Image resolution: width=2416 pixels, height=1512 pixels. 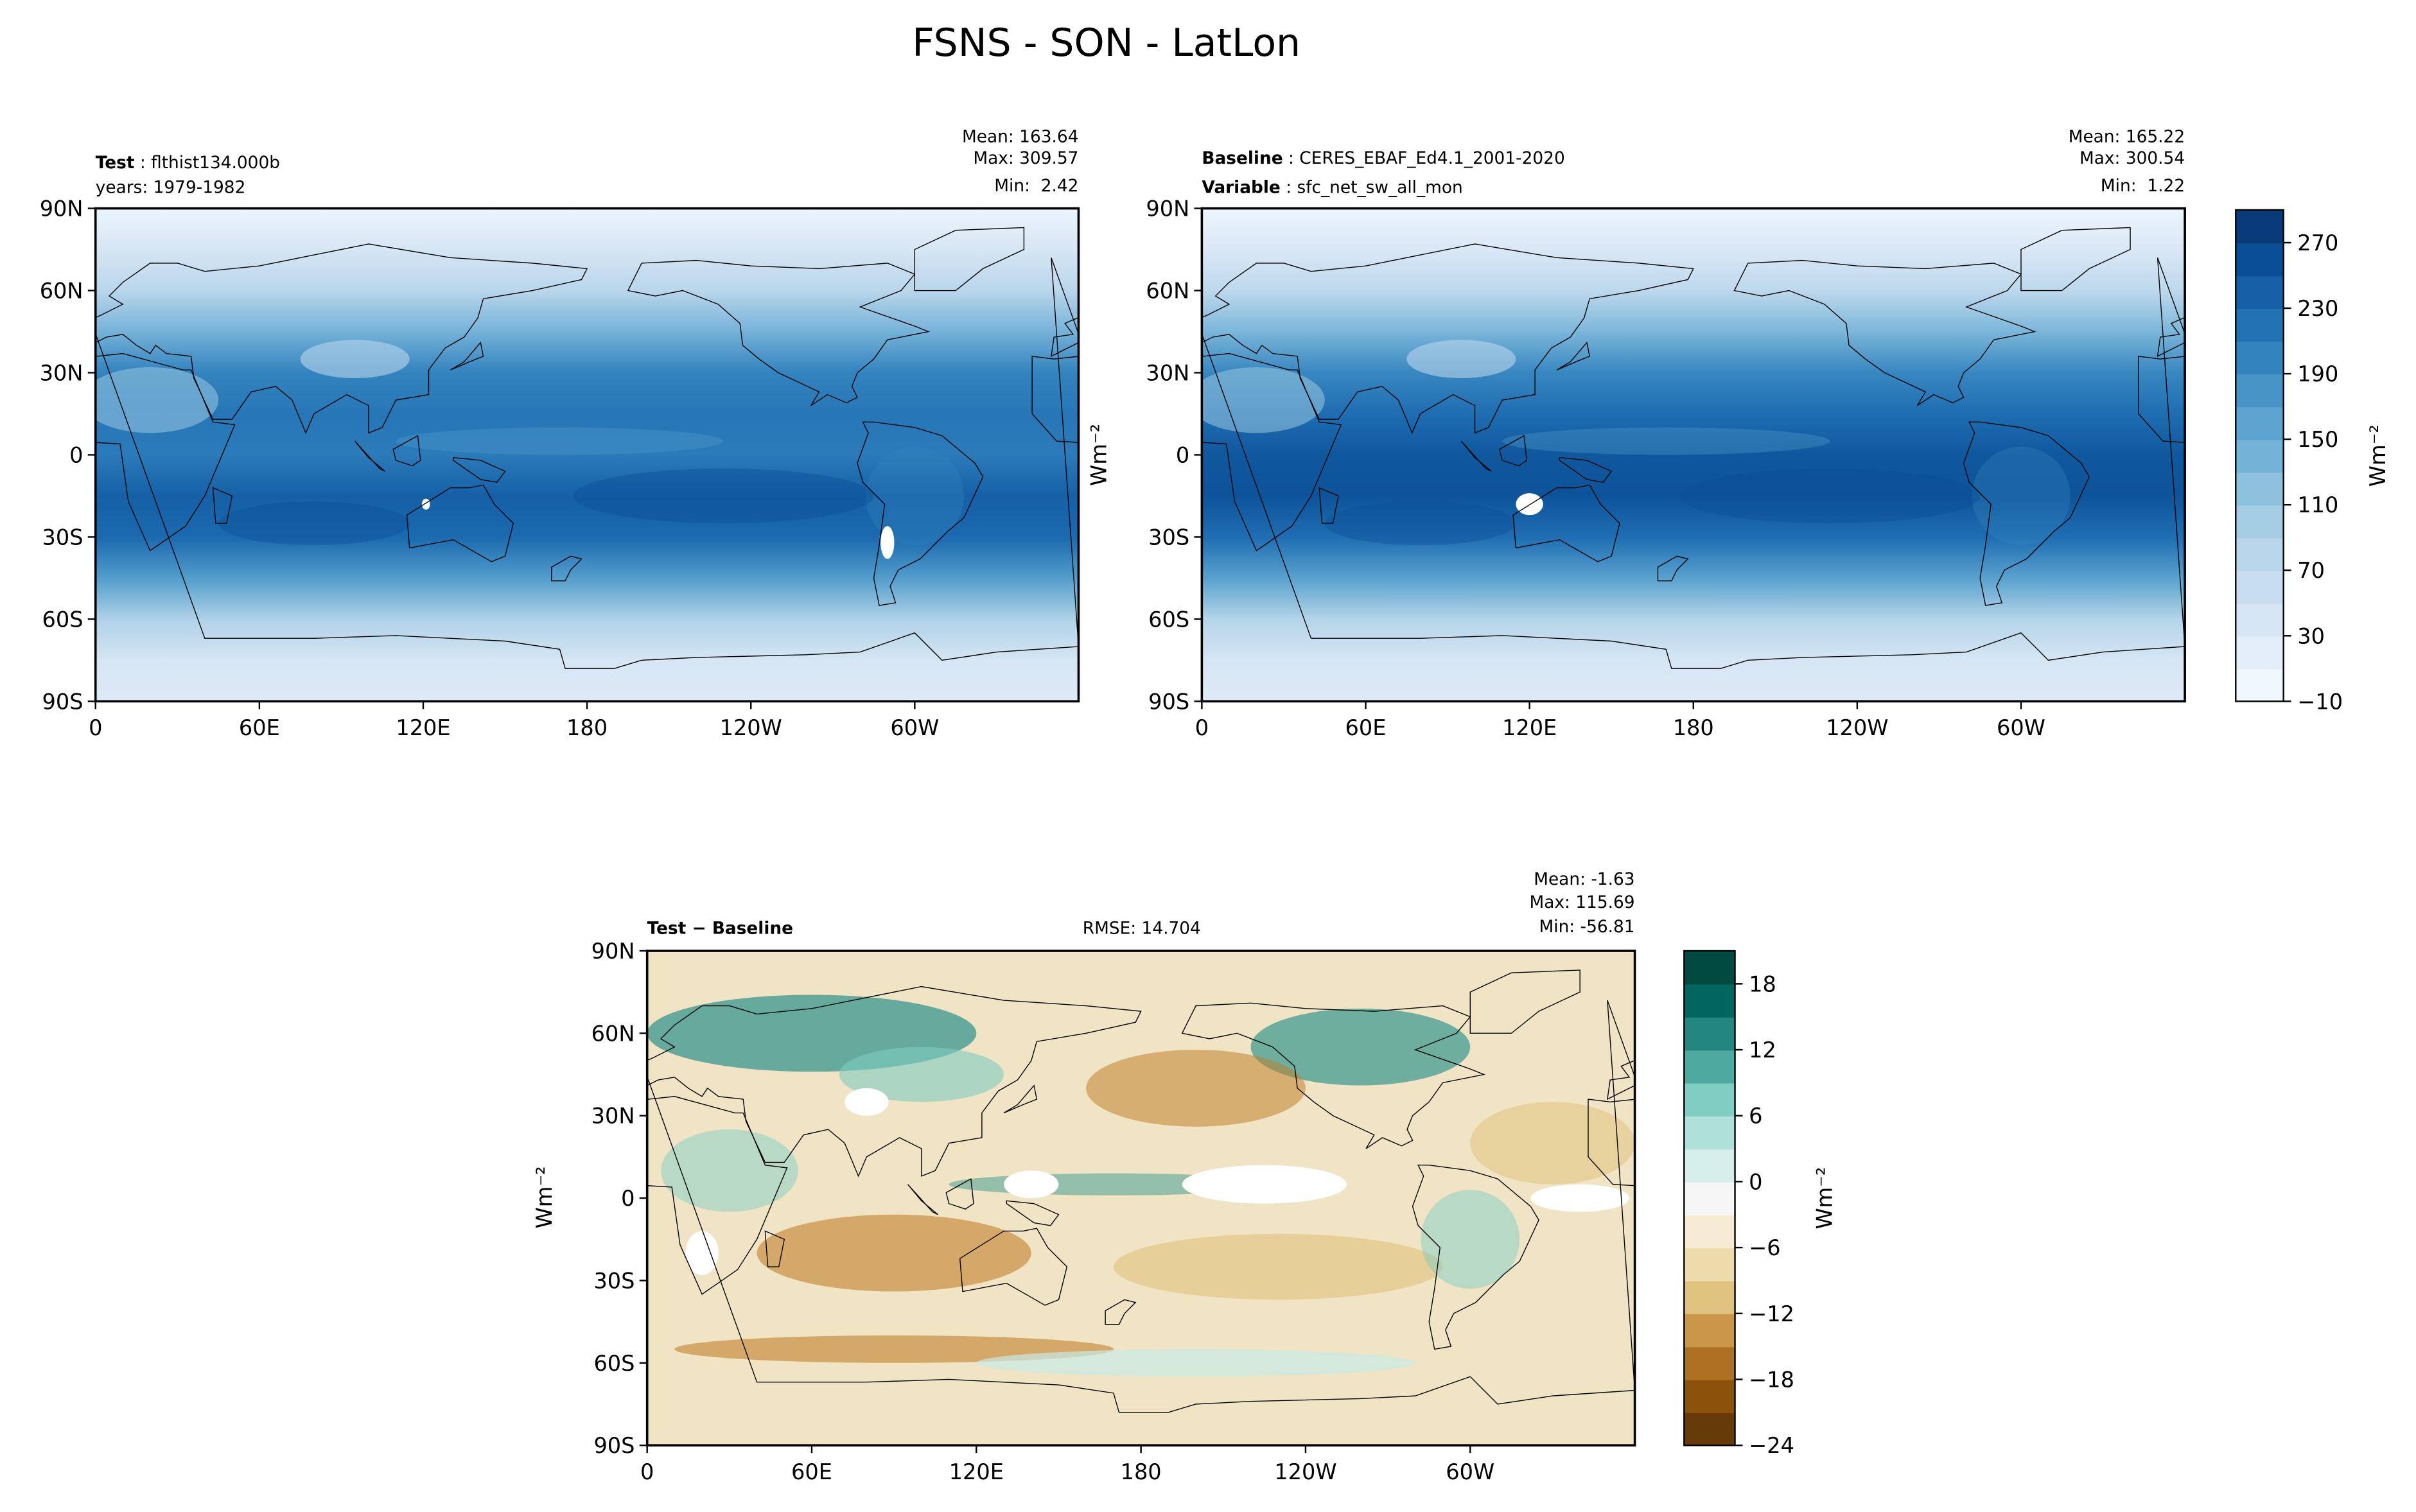 I want to click on test-stat-max: Max: 309.57, so click(x=1025, y=158).